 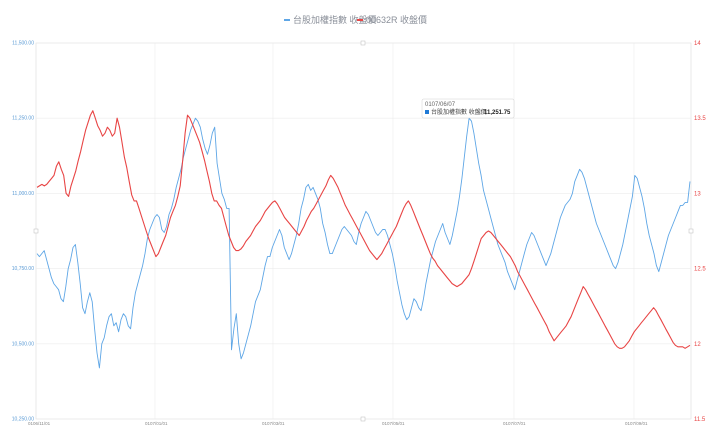 What do you see at coordinates (36, 231) in the screenshot?
I see `resize-handle-left` at bounding box center [36, 231].